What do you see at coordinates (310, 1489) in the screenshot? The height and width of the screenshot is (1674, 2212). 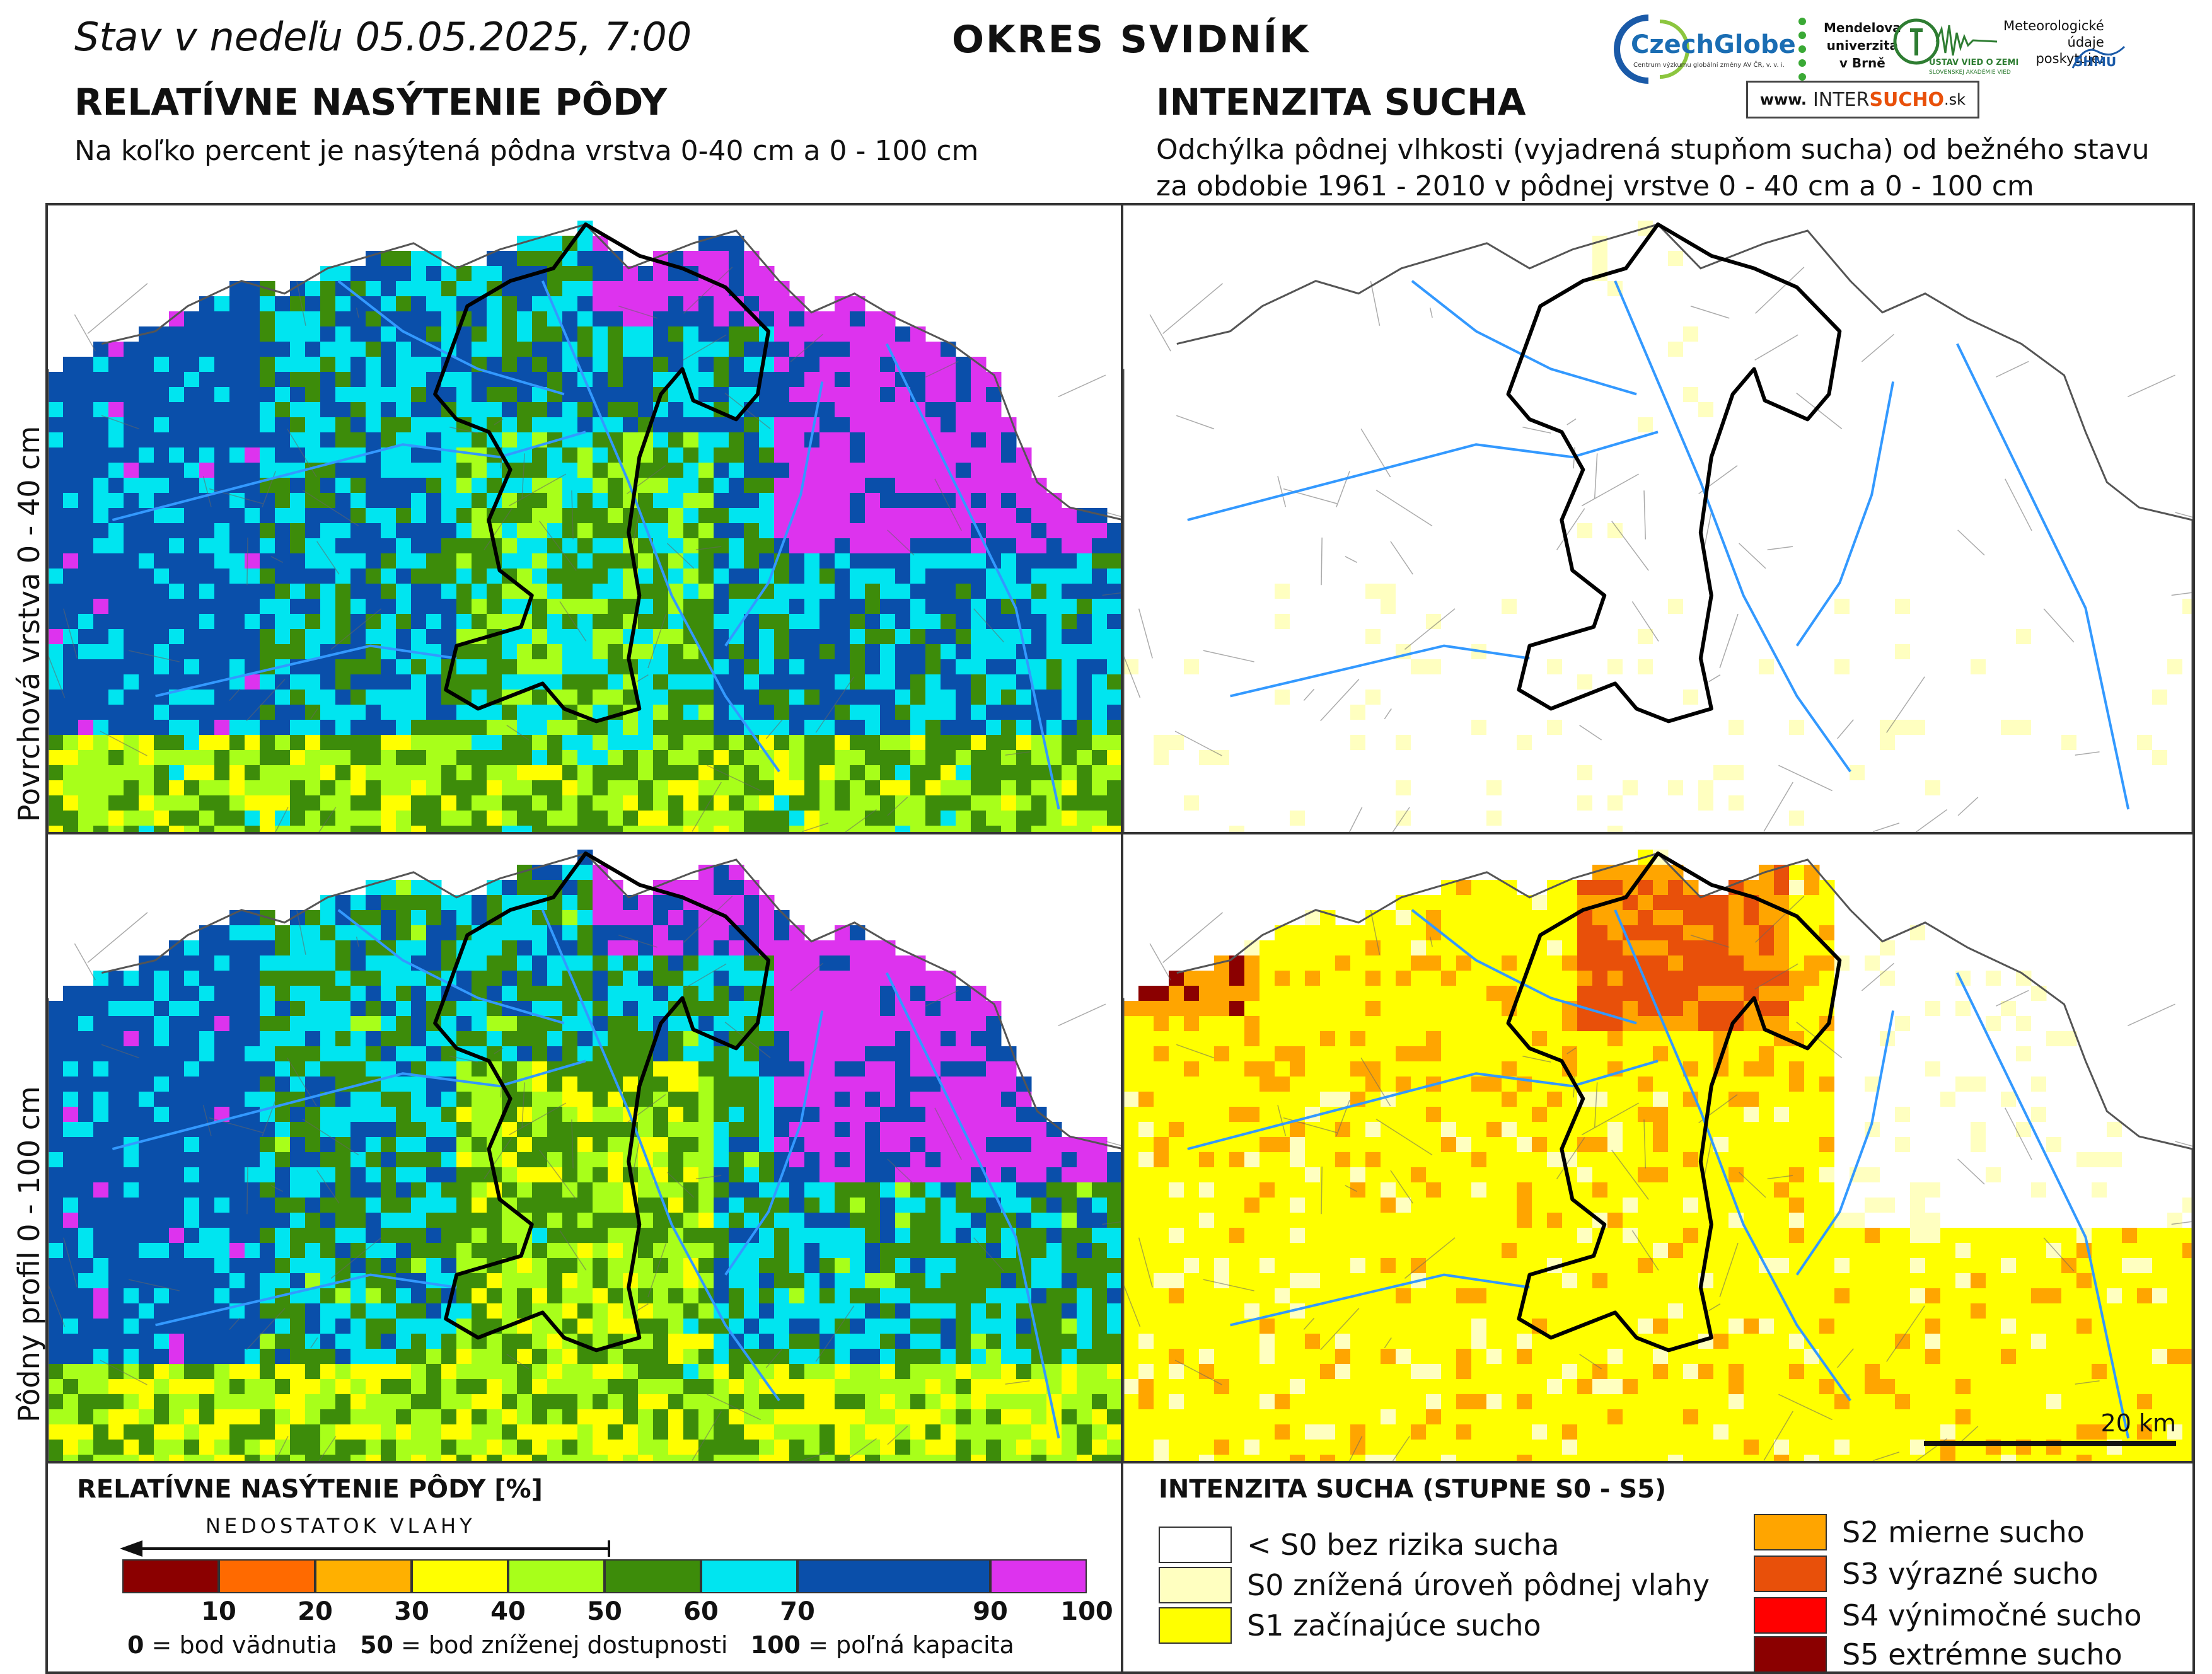 I see `saturation-legend-title: RELATÍVNE NASÝTENIE PÔDY [%]` at bounding box center [310, 1489].